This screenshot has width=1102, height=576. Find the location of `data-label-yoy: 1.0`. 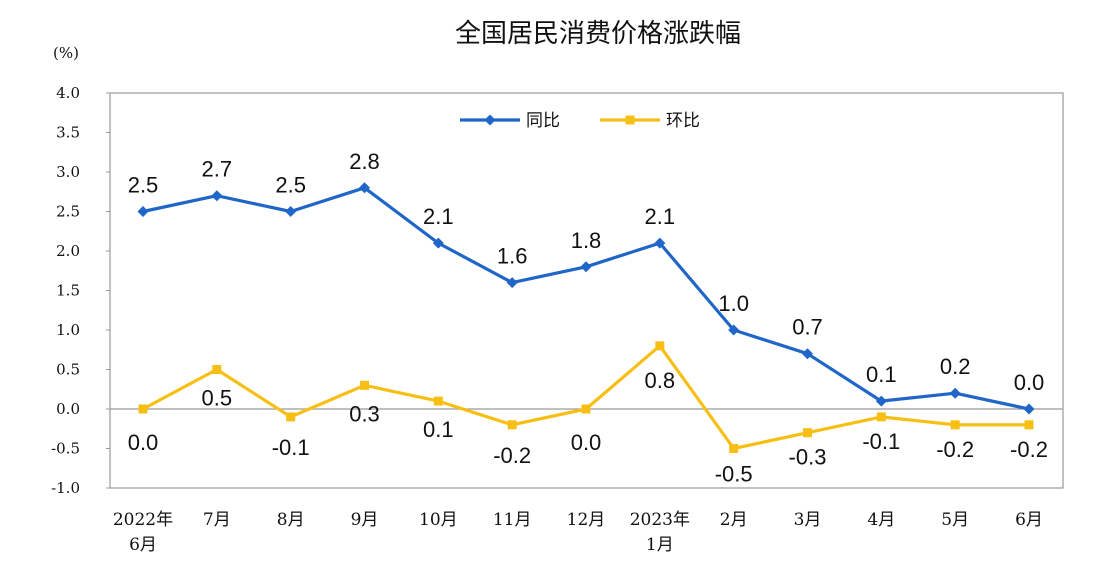

data-label-yoy: 1.0 is located at coordinates (733, 303).